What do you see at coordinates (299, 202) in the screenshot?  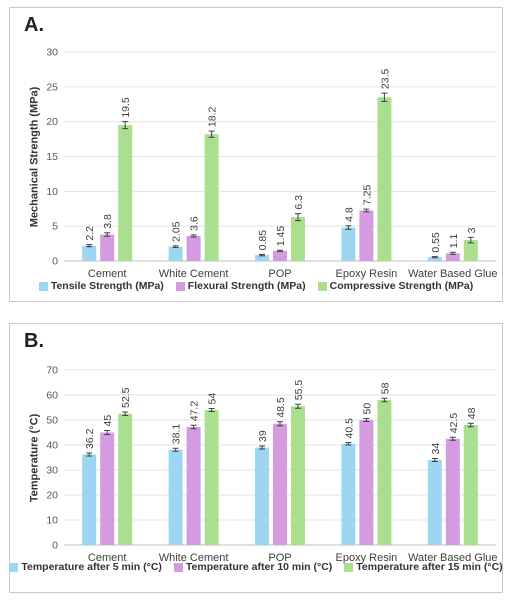 I see `data-label: 6.3` at bounding box center [299, 202].